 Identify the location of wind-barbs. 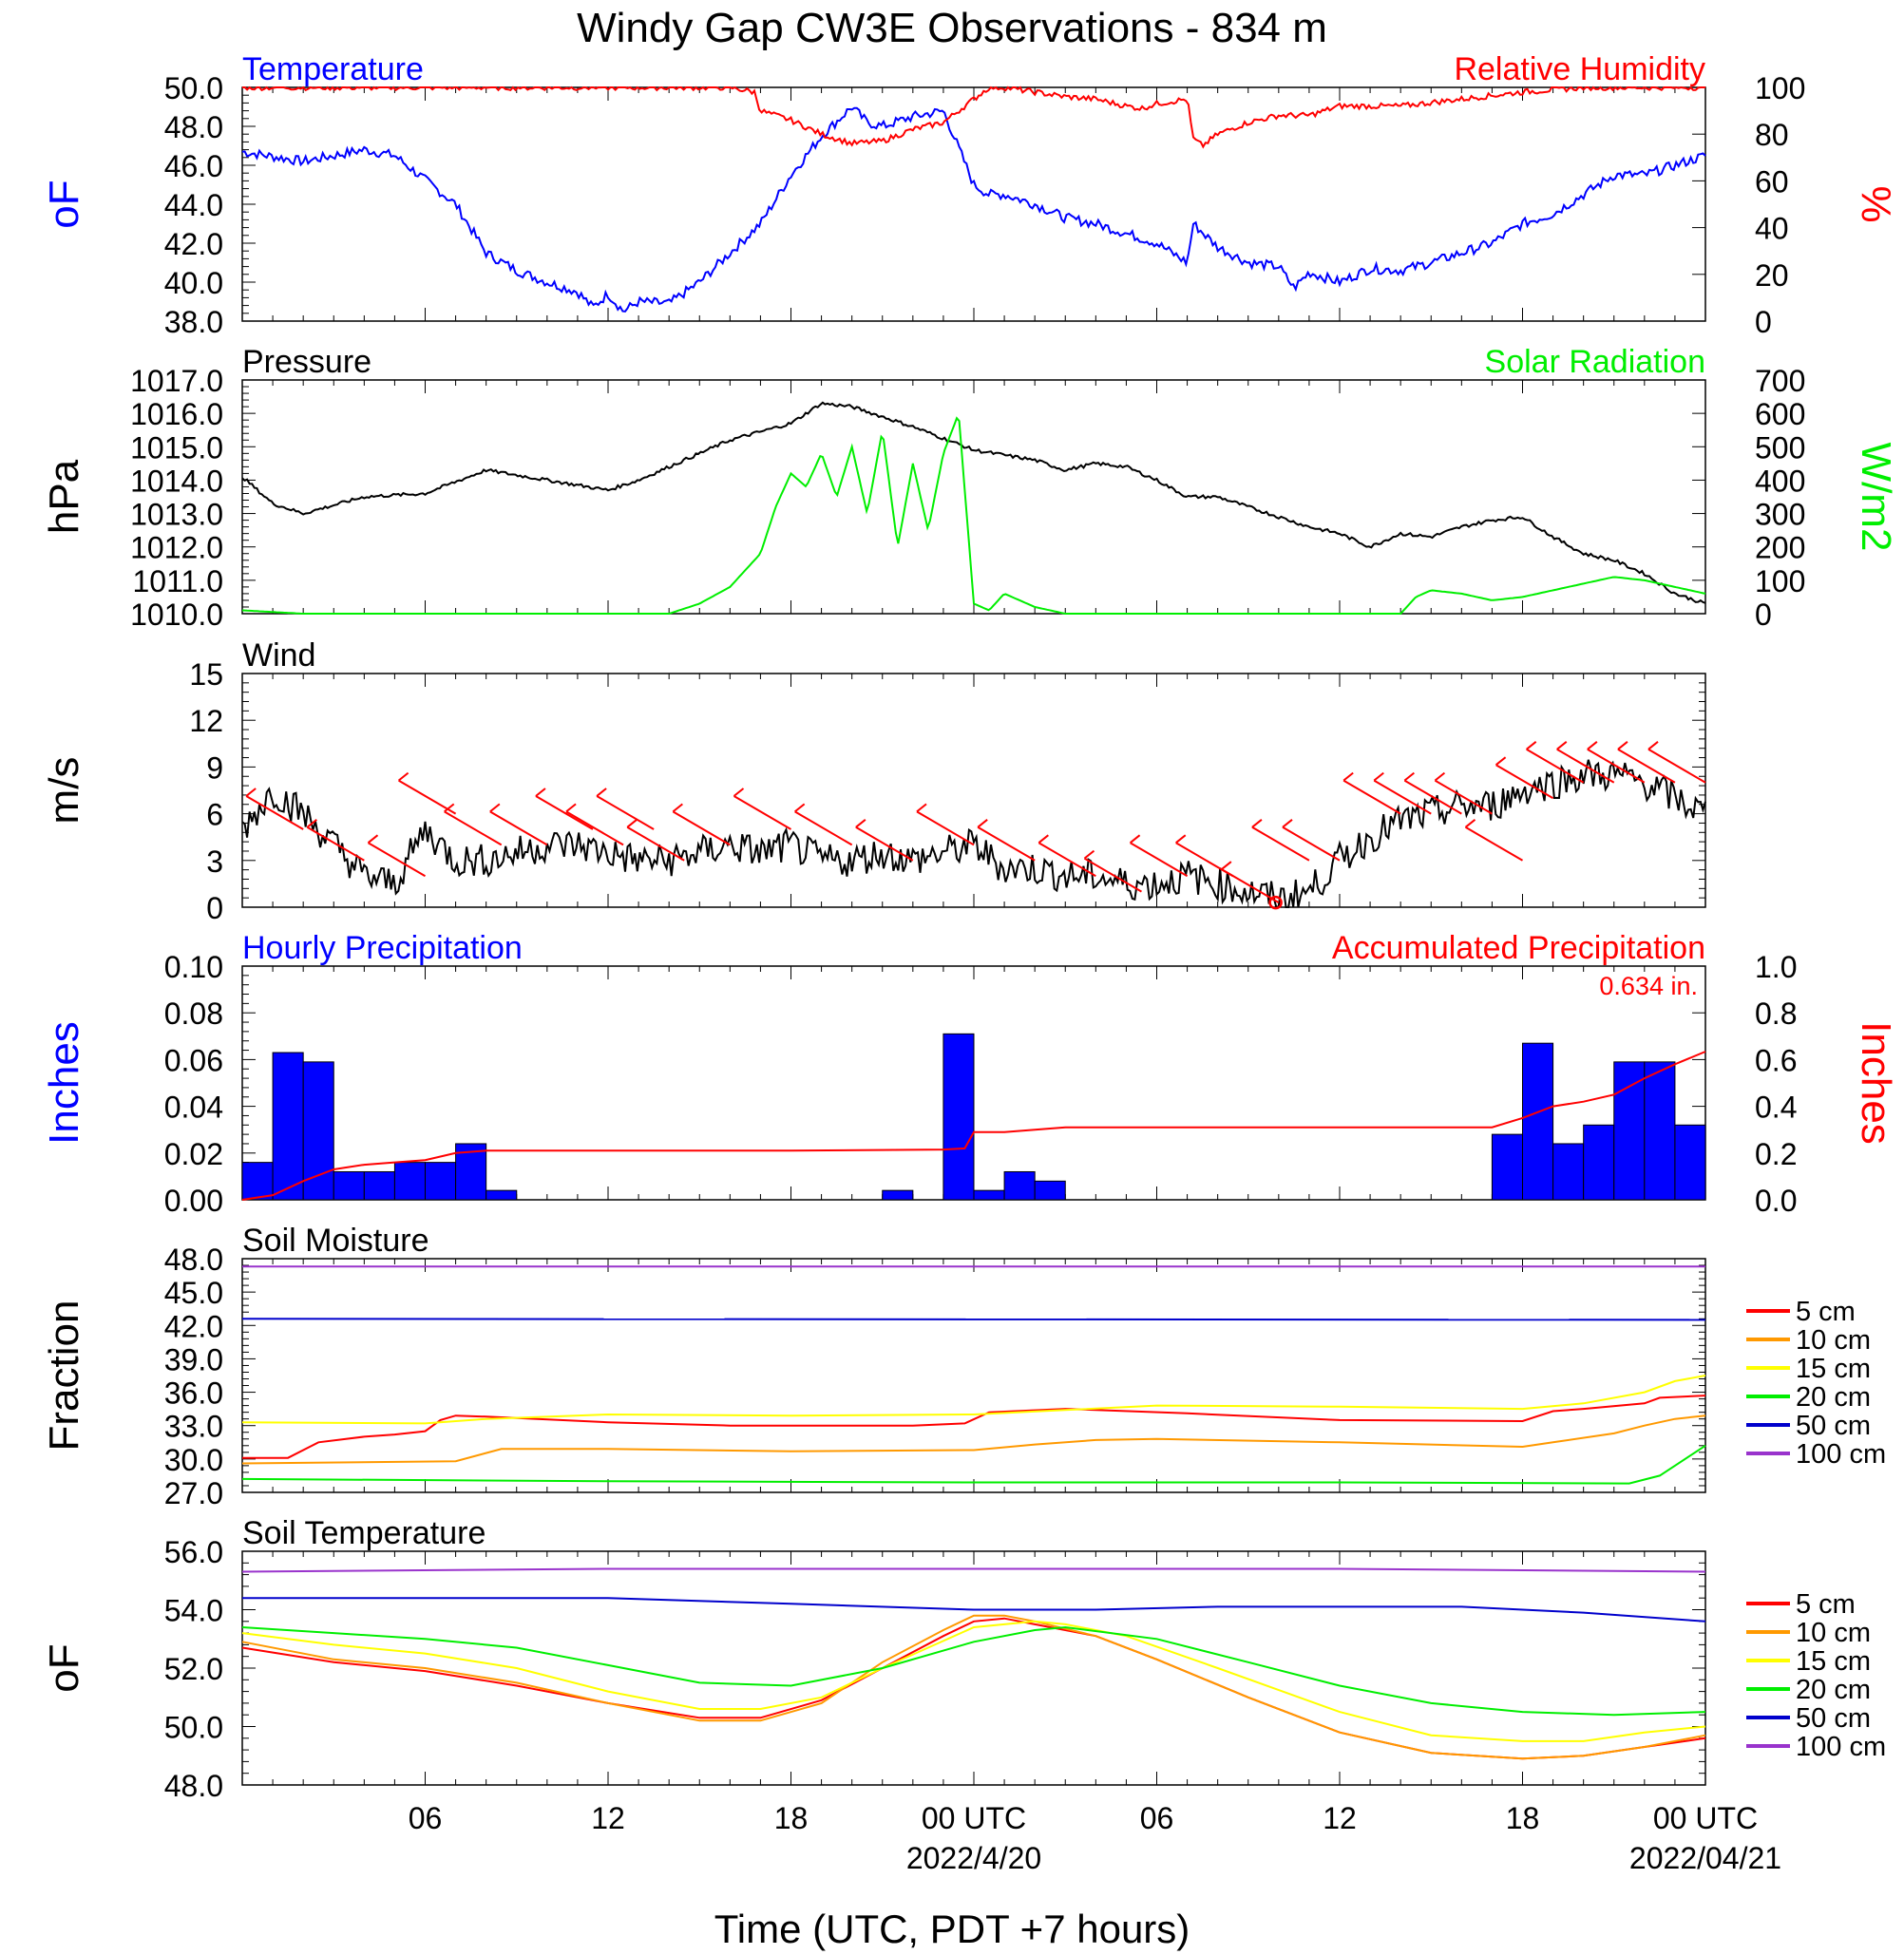
(976, 825).